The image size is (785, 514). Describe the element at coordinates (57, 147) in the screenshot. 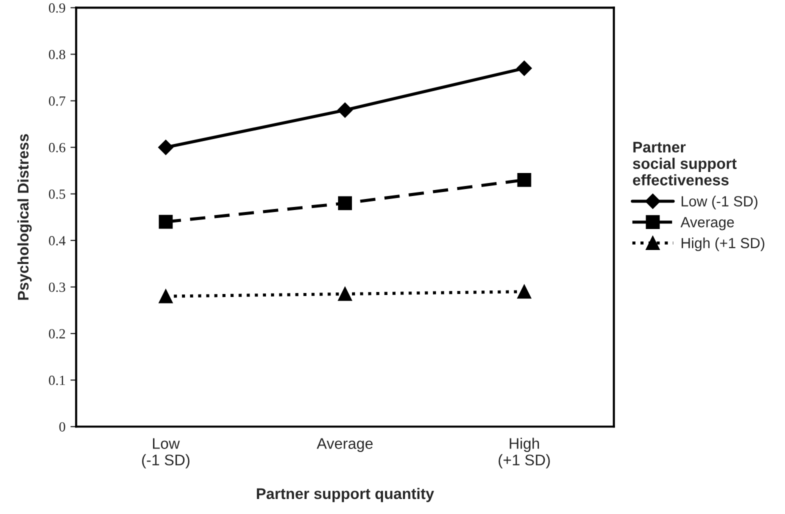

I see `y-tick-label: 0.6` at that location.